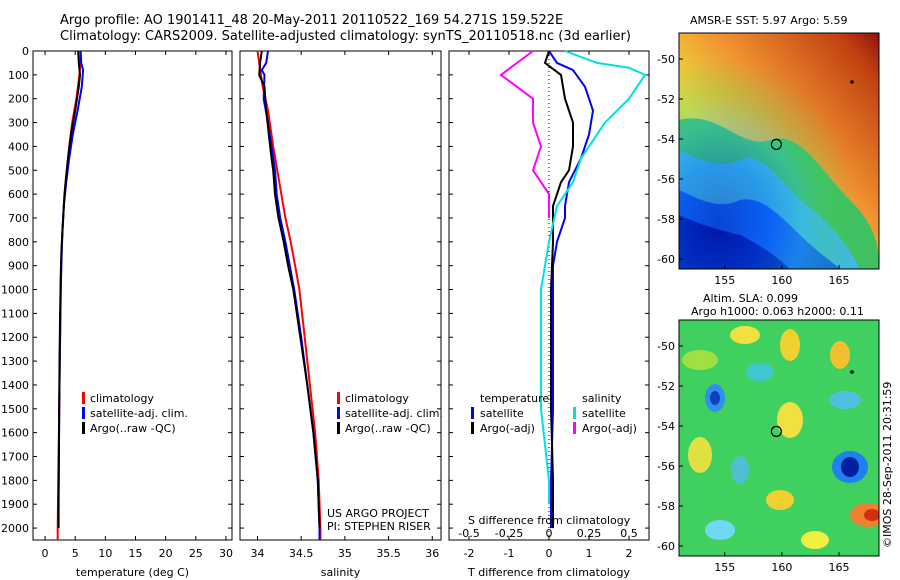 This screenshot has height=580, width=900. I want to click on x-tick-label: 1, so click(589, 553).